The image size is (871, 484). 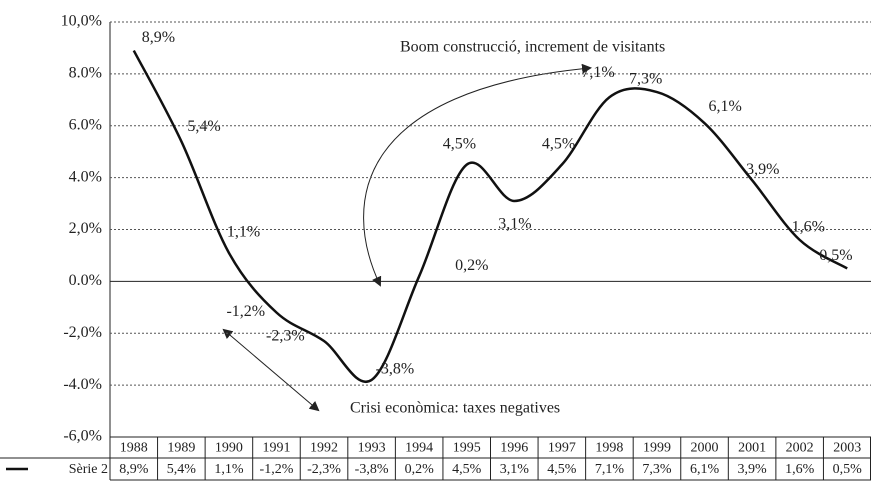 I want to click on data-label: -2,3%, so click(x=285, y=336).